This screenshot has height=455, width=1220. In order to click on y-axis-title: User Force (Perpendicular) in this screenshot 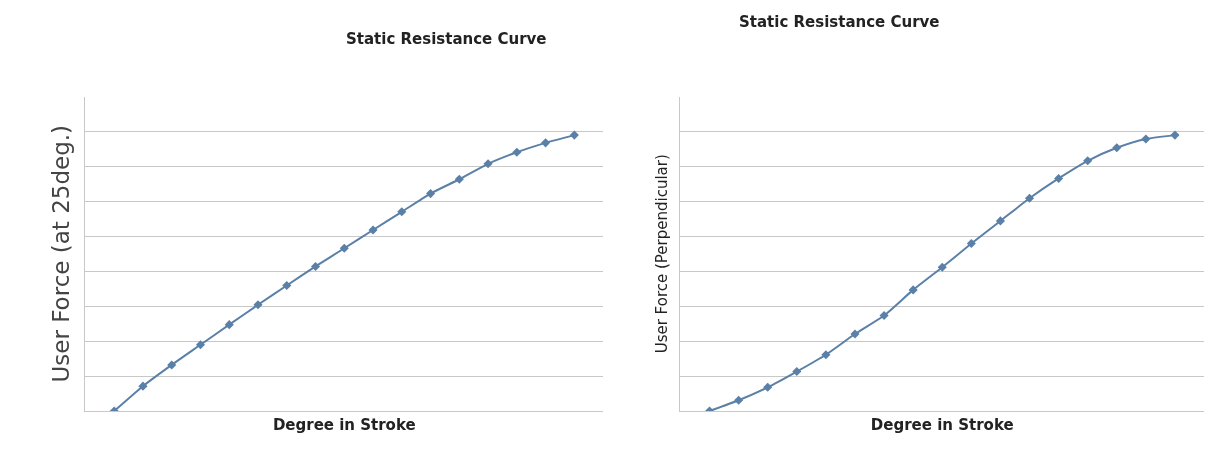, I will do `click(661, 254)`.